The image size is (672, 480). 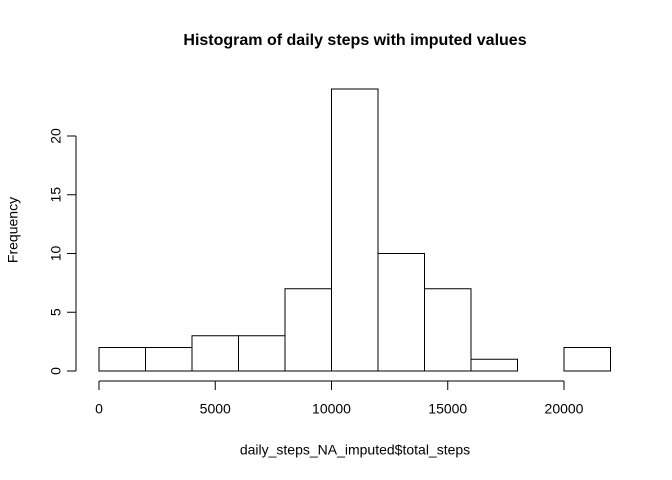 What do you see at coordinates (215, 409) in the screenshot?
I see `x-tick-label: 5000` at bounding box center [215, 409].